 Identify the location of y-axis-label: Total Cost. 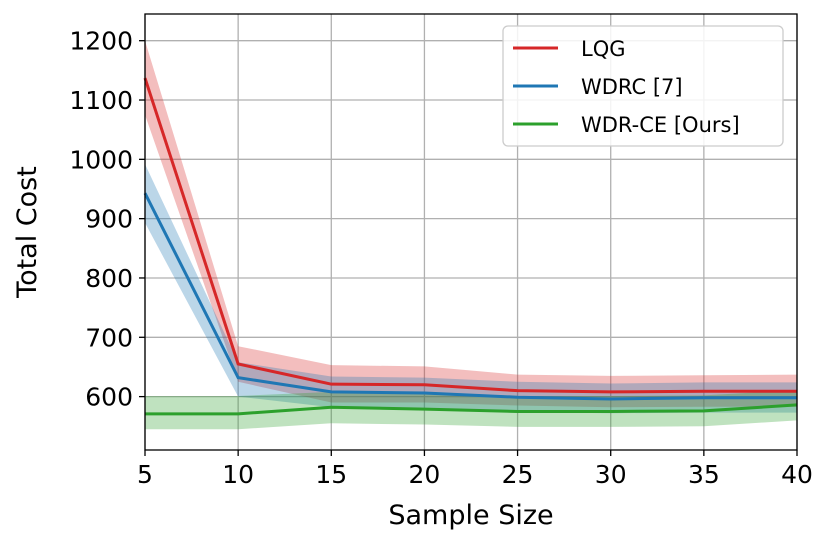
(27, 232).